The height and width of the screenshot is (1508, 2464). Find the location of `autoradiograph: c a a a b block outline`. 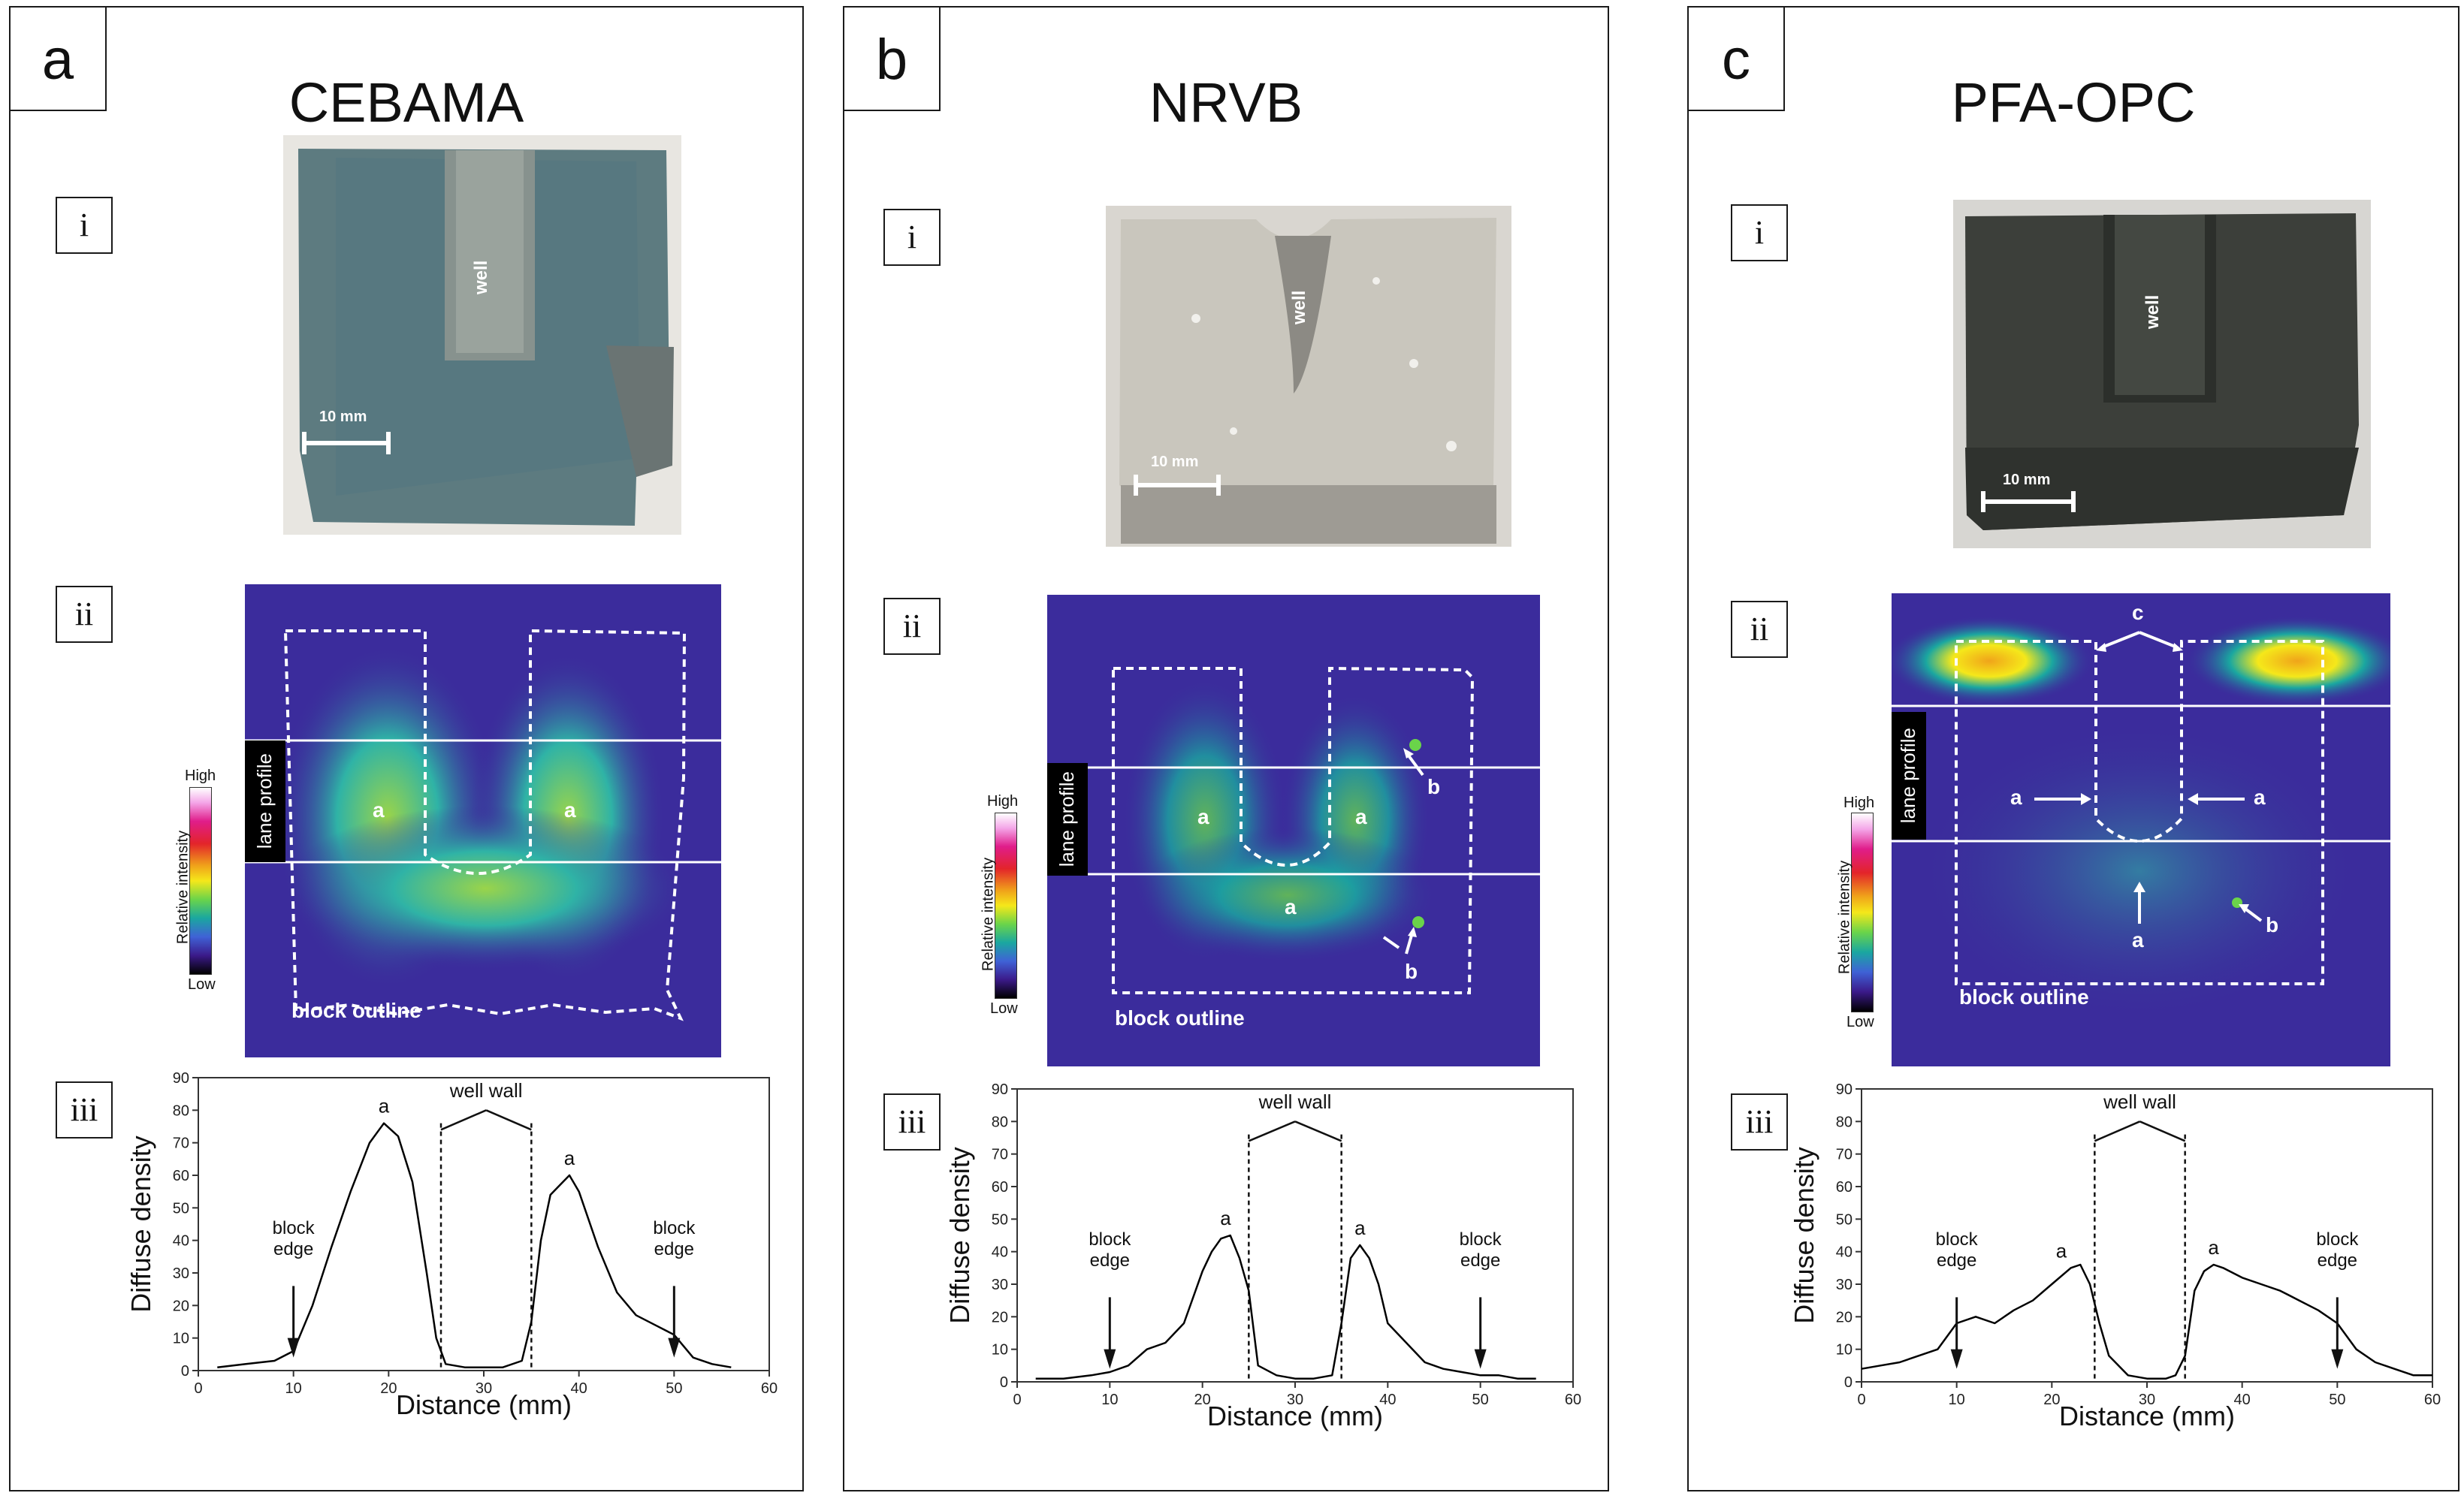

autoradiograph: c a a a b block outline is located at coordinates (2141, 829).